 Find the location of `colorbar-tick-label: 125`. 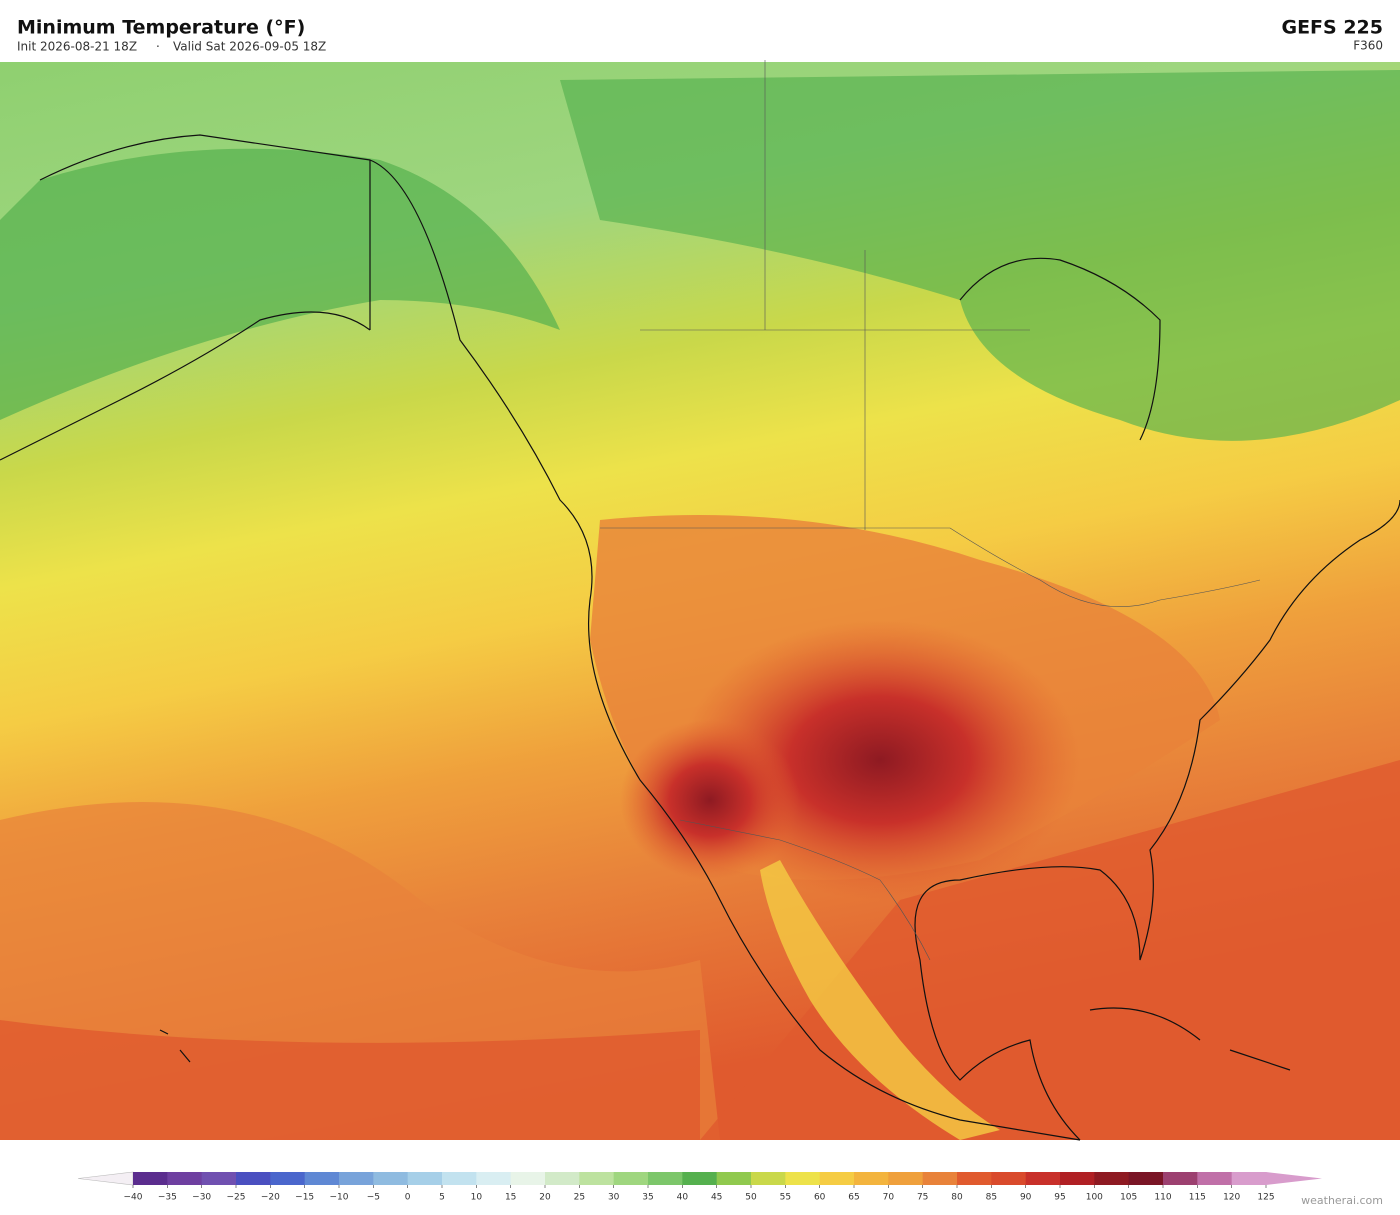

colorbar-tick-label: 125 is located at coordinates (1265, 1198).